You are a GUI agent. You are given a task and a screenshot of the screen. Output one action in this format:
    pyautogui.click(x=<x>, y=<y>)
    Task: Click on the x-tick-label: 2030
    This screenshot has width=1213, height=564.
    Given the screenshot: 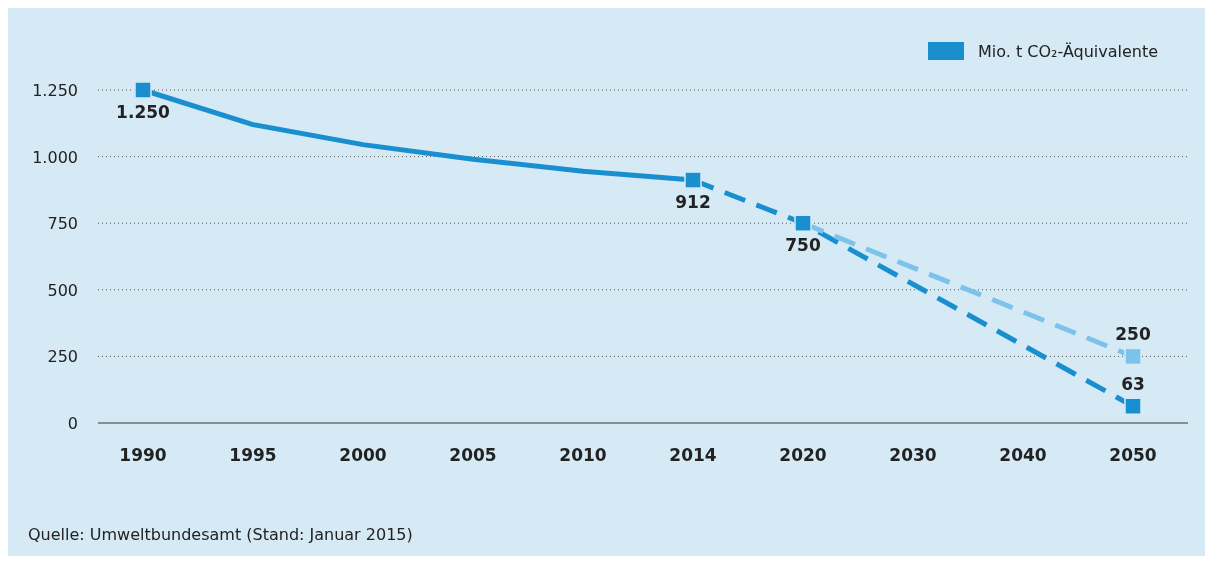 What is the action you would take?
    pyautogui.click(x=913, y=455)
    